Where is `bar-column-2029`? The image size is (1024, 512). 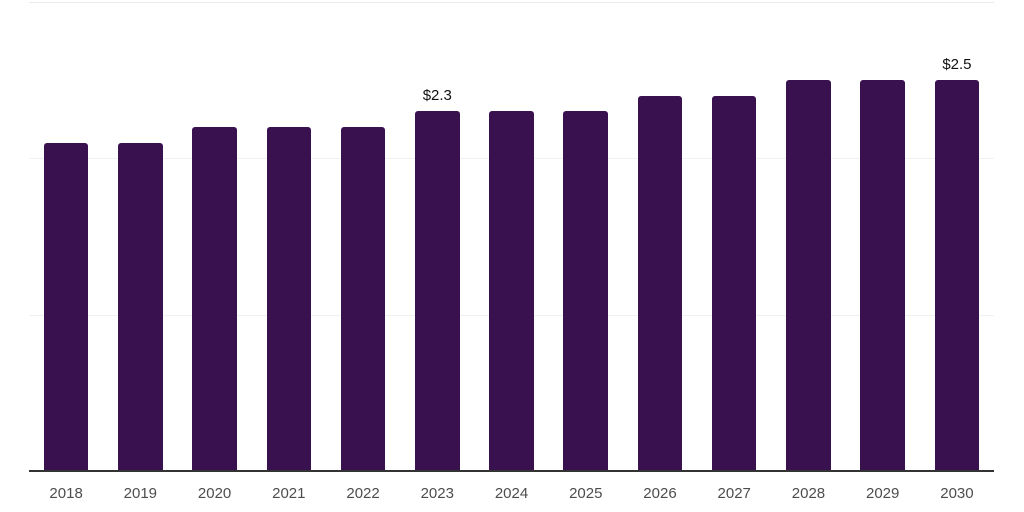
bar-column-2029 is located at coordinates (883, 236).